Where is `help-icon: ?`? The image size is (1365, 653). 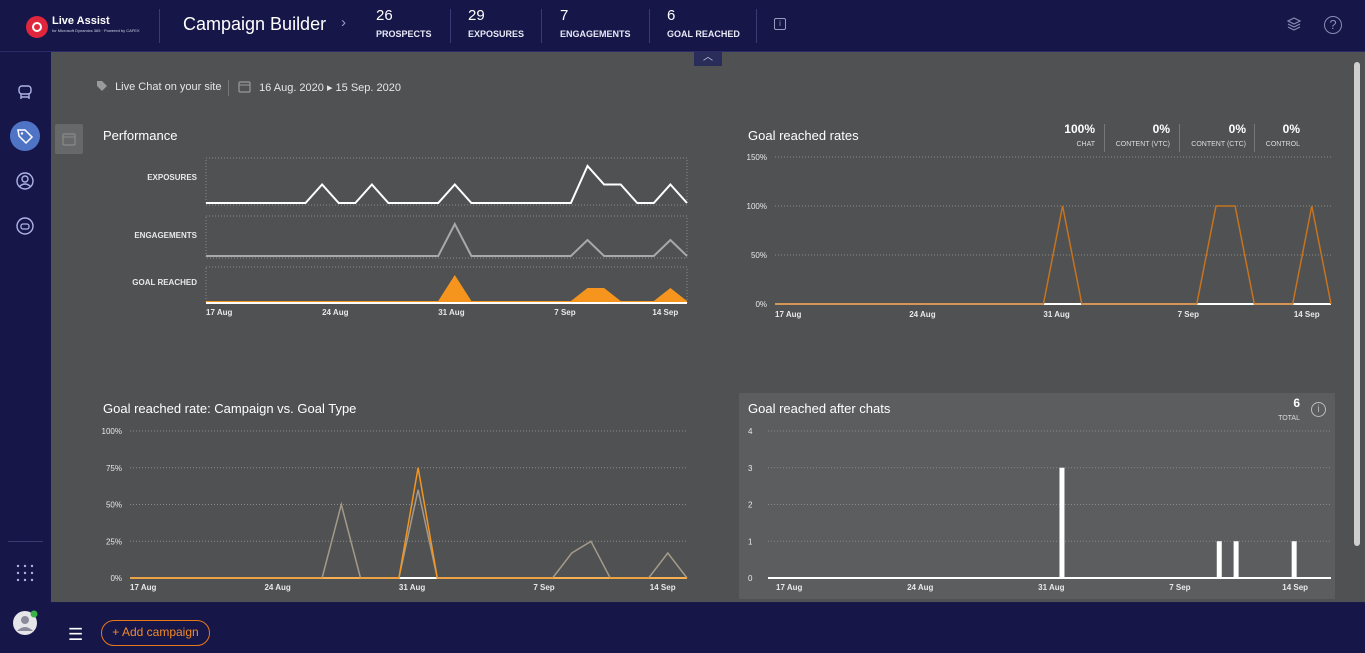
help-icon: ? is located at coordinates (1333, 25).